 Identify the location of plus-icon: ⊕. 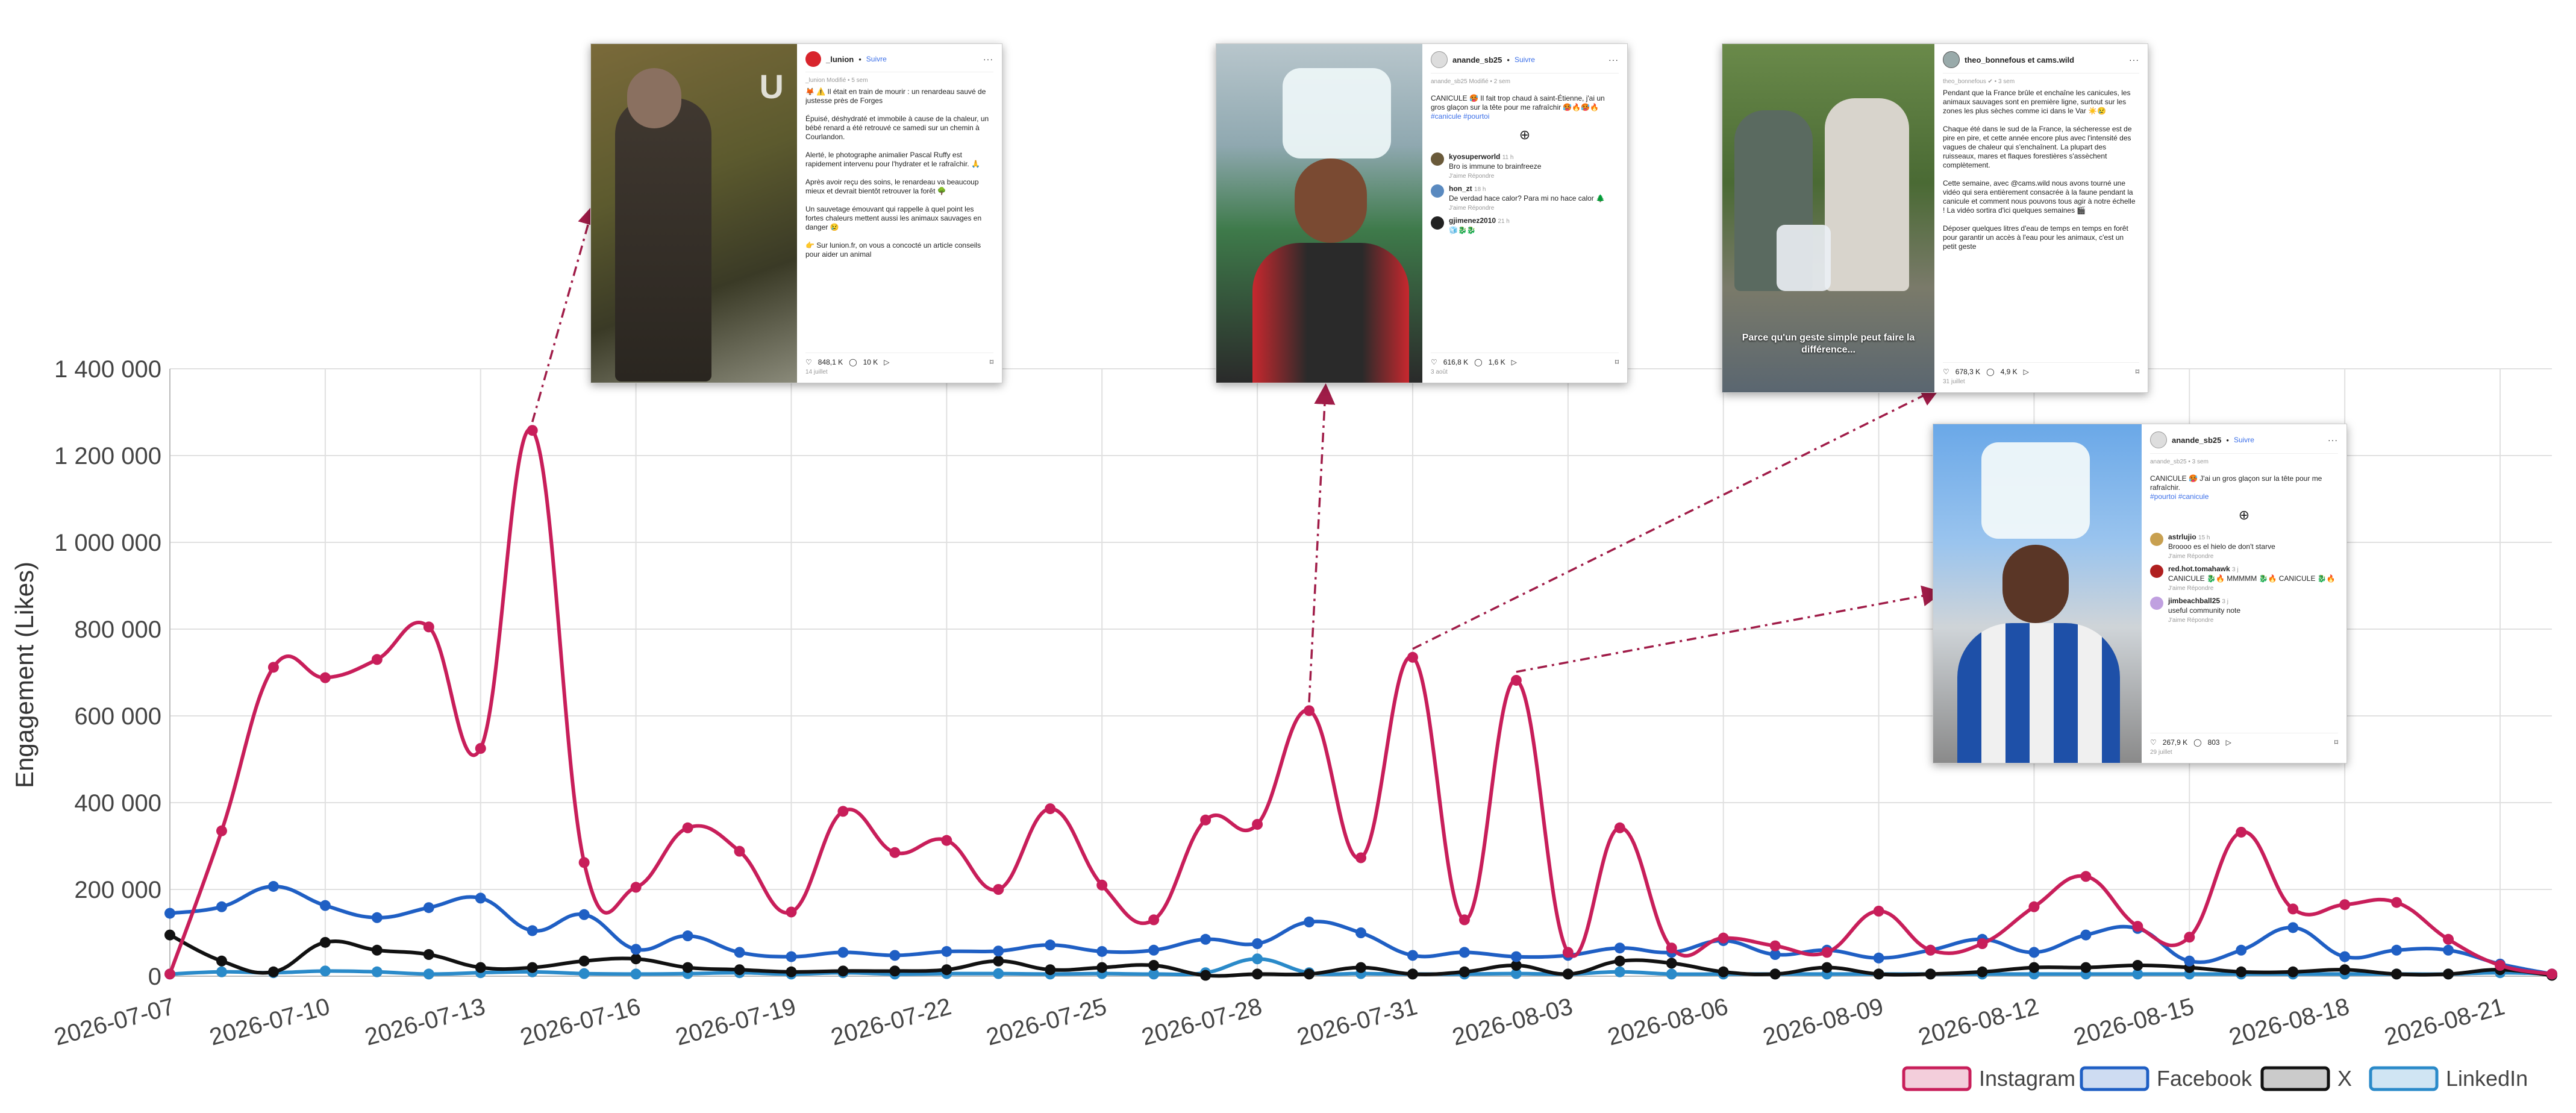
(2244, 514).